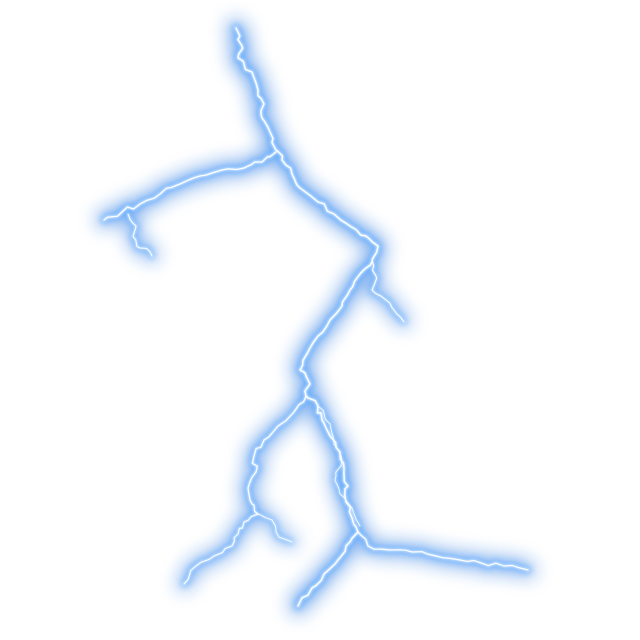 This screenshot has width=640, height=640. Describe the element at coordinates (140, 235) in the screenshot. I see `bolt-left-arm-drop-core` at that location.